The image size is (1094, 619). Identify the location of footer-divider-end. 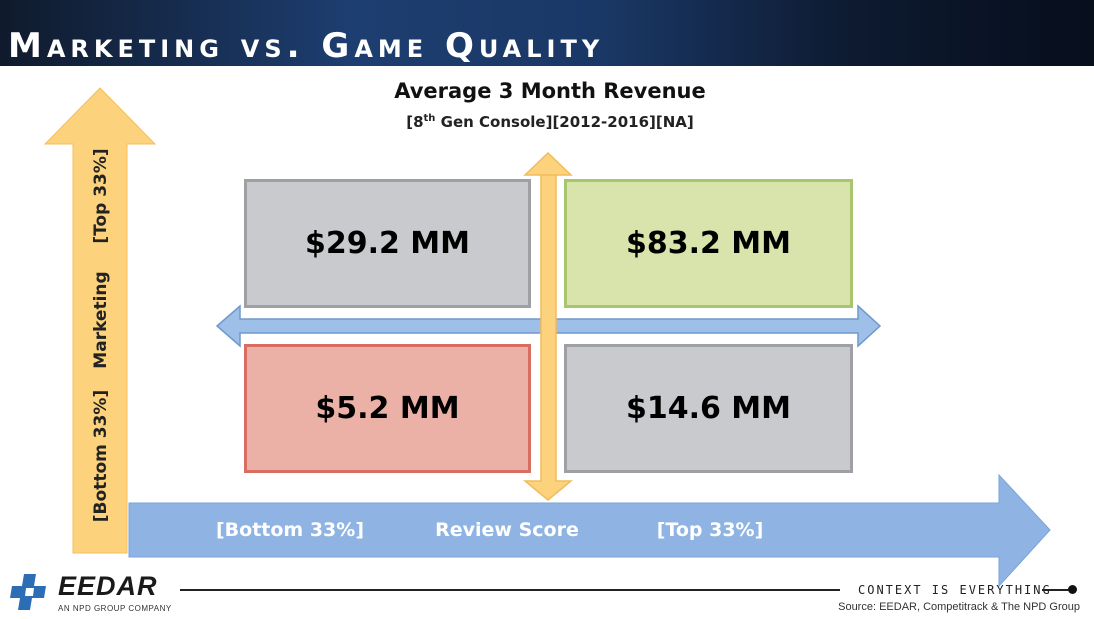
(1057, 590).